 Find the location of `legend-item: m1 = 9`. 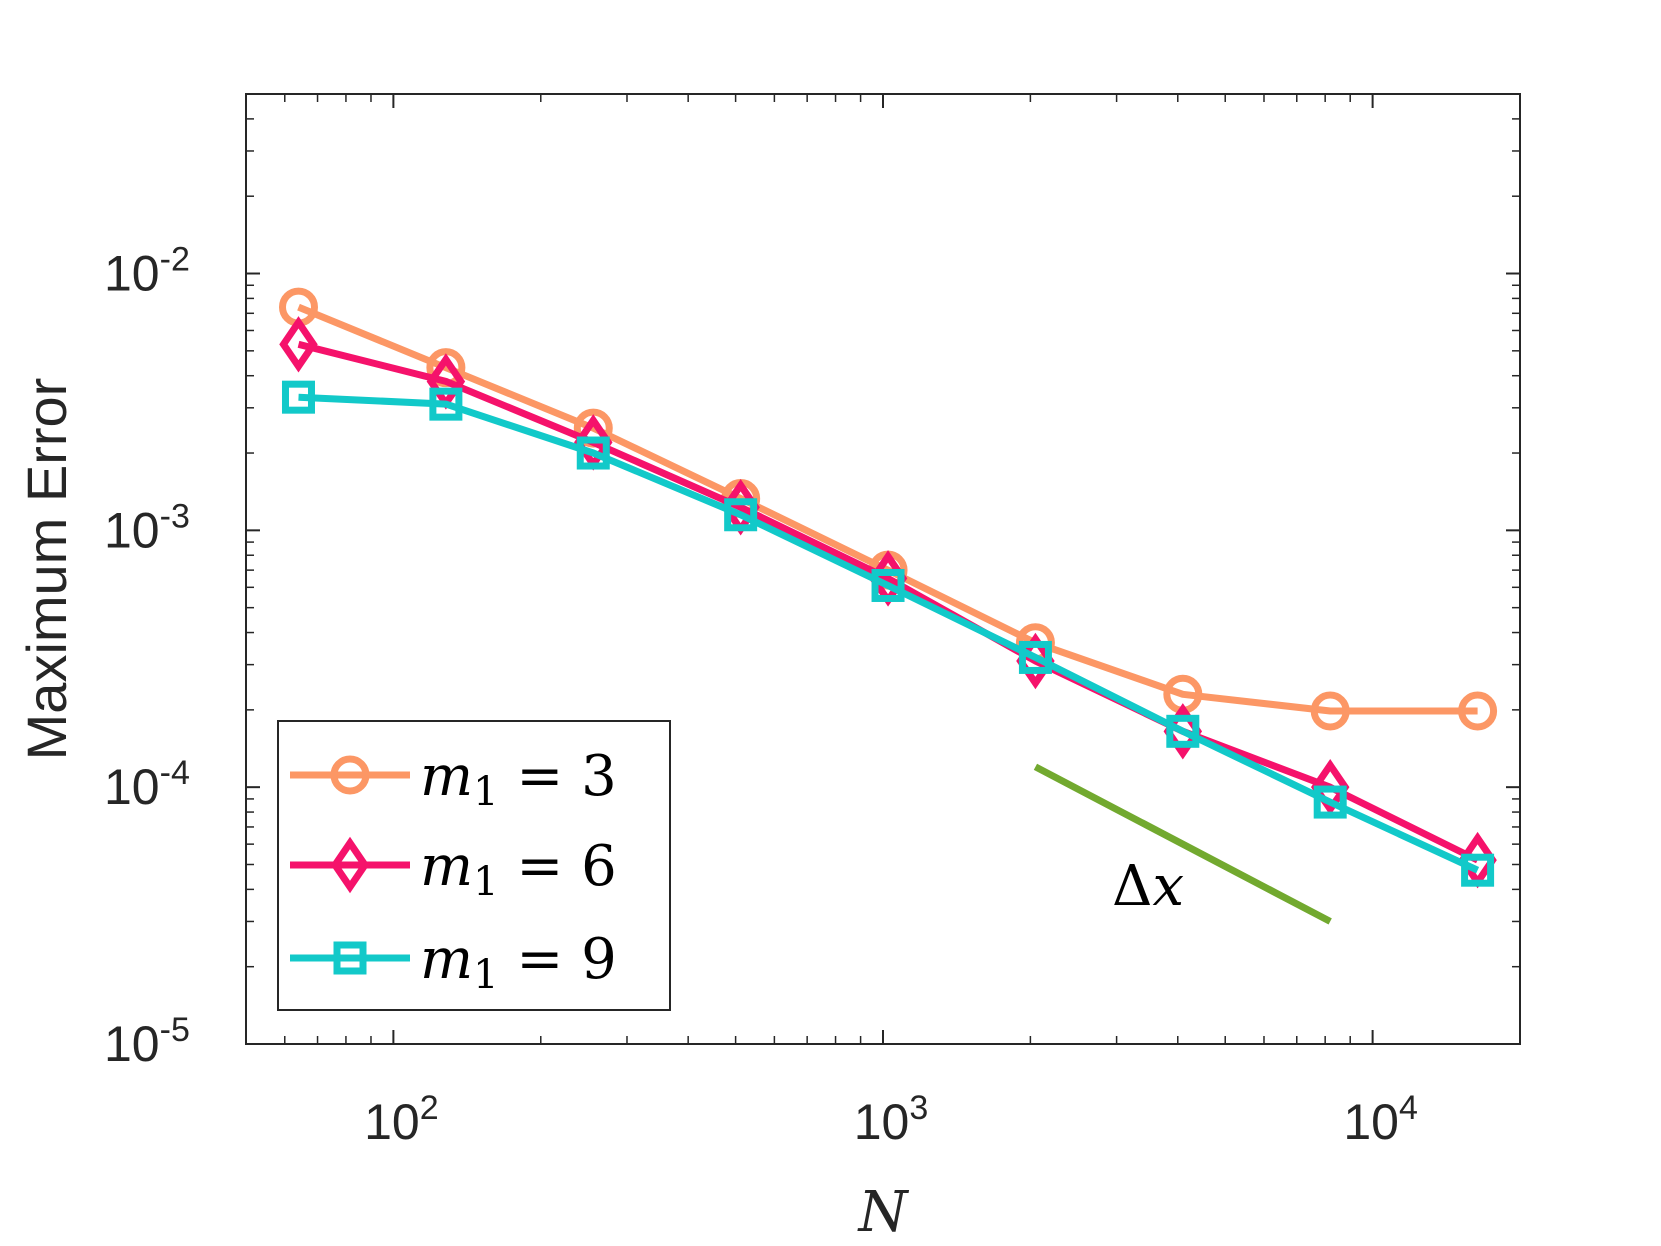

legend-item: m1 = 9 is located at coordinates (453, 962).